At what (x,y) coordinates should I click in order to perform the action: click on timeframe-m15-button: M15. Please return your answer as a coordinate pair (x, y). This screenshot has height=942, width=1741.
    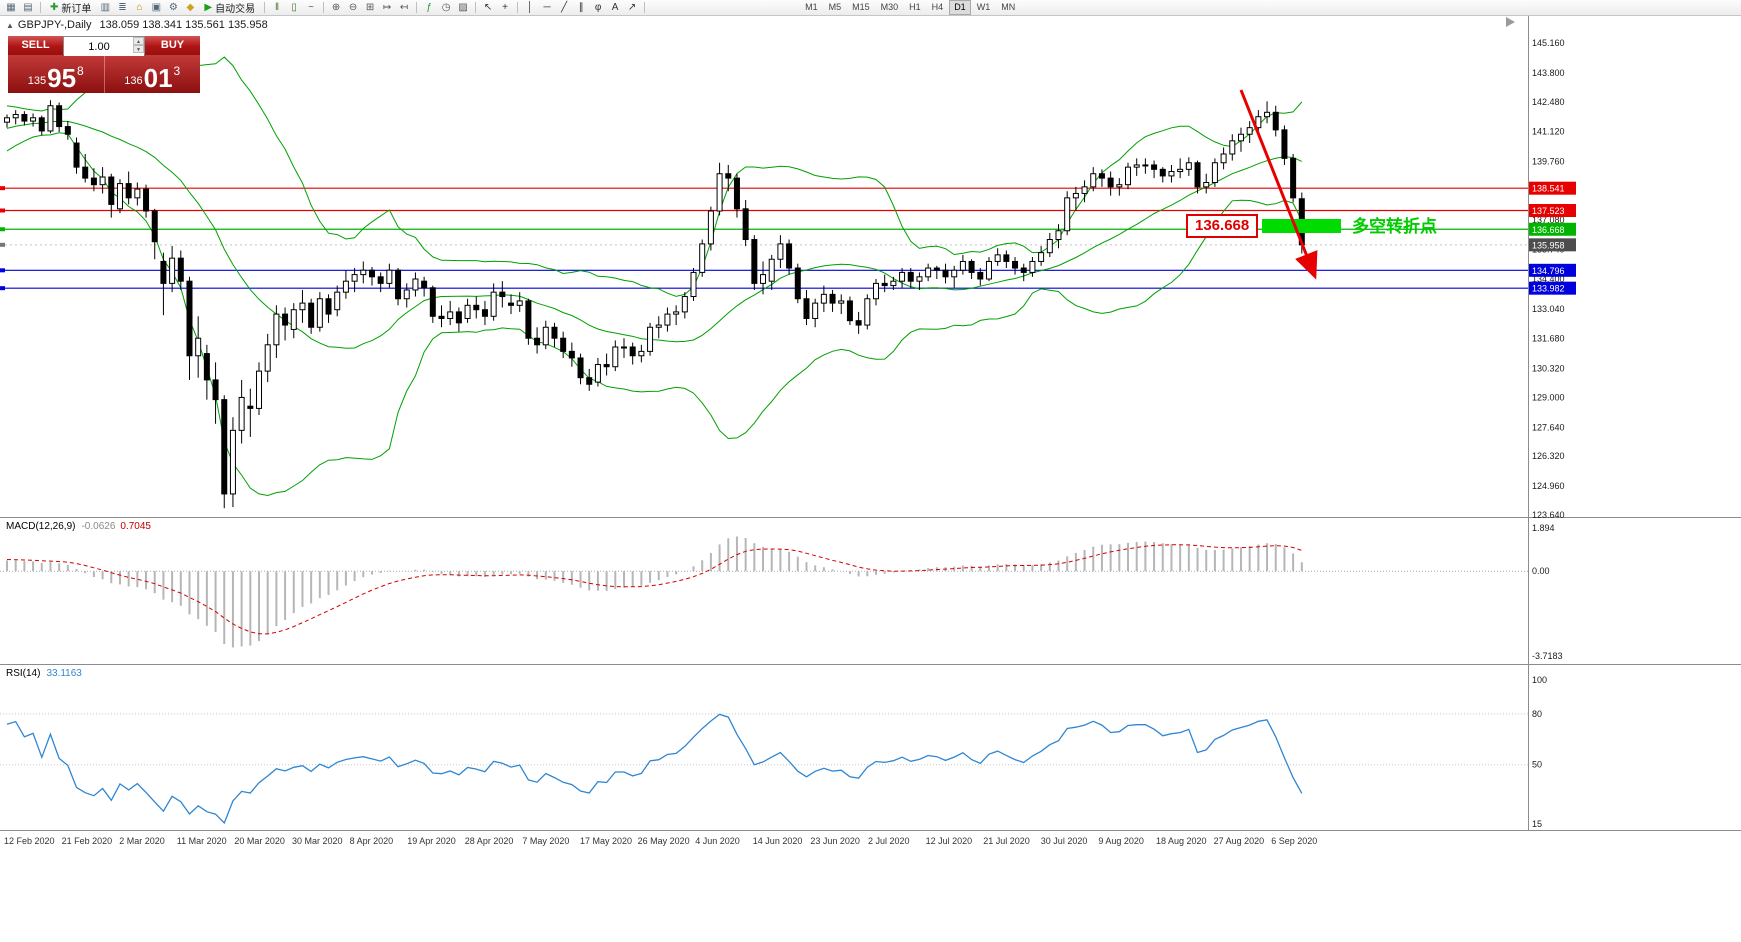
    Looking at the image, I should click on (861, 7).